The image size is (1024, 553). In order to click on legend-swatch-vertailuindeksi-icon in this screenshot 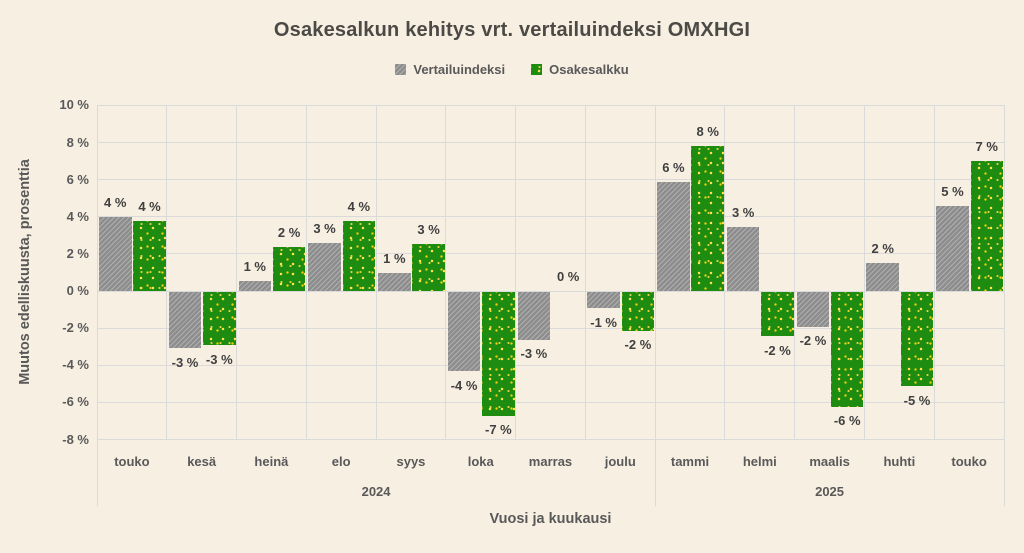, I will do `click(401, 69)`.